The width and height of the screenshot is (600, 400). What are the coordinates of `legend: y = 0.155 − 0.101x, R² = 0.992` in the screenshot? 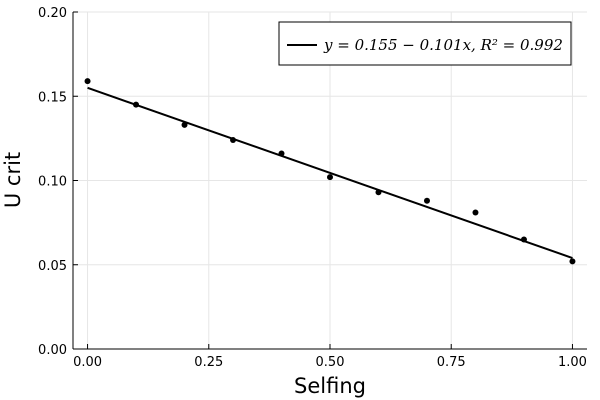 It's located at (425, 43).